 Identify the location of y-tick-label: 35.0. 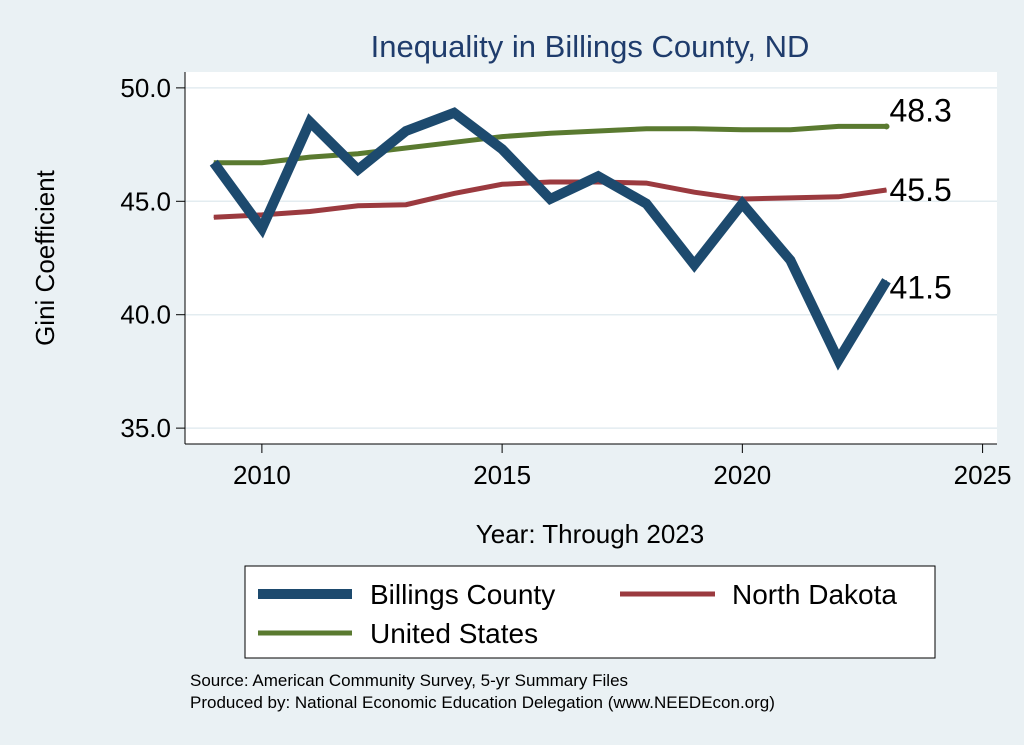
(145, 428).